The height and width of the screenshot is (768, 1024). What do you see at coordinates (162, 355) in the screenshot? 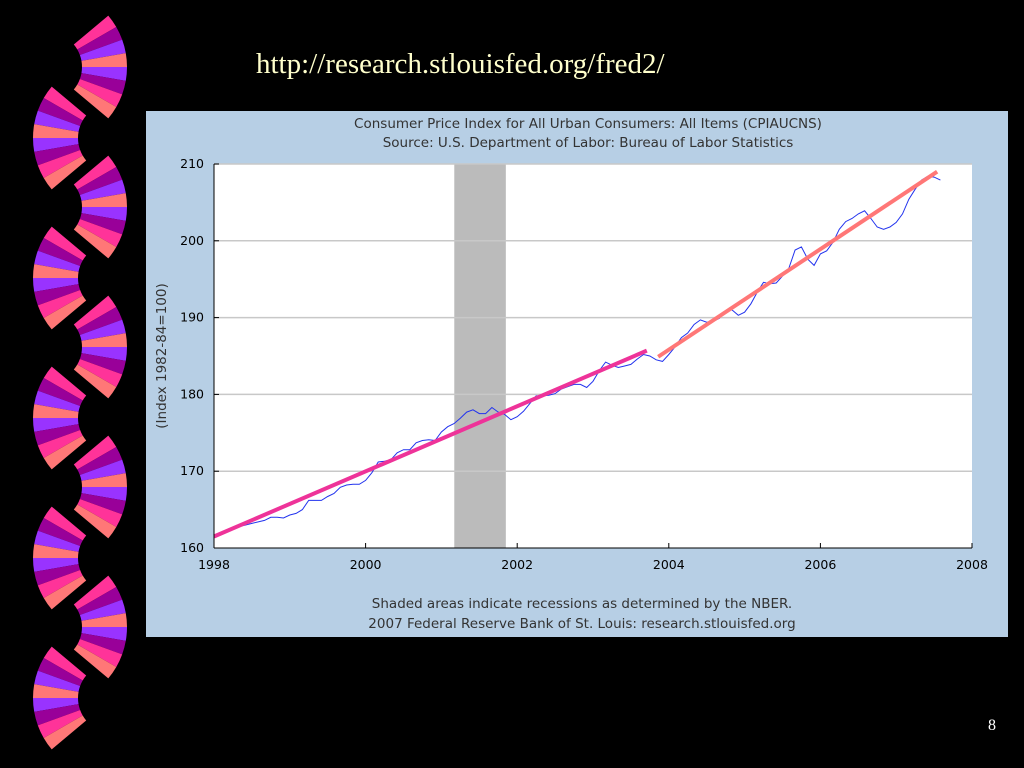
I see `y-axis-label: (Index 1982-84=100)` at bounding box center [162, 355].